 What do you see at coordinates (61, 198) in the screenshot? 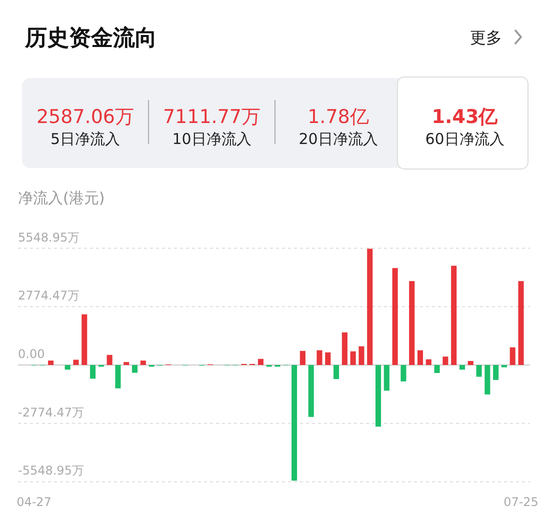
I see `y-axis-title: 净流入(港元)` at bounding box center [61, 198].